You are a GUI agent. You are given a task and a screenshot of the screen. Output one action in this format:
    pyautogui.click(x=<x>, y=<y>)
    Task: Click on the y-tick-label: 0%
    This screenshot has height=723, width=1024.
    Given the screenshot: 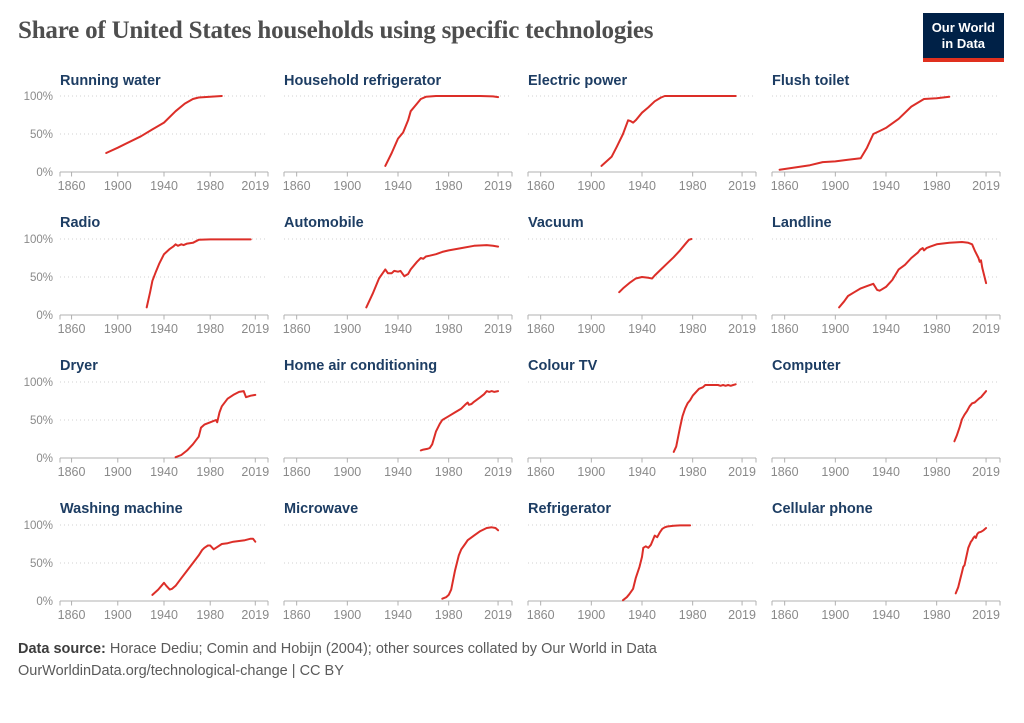 What is the action you would take?
    pyautogui.click(x=44, y=173)
    